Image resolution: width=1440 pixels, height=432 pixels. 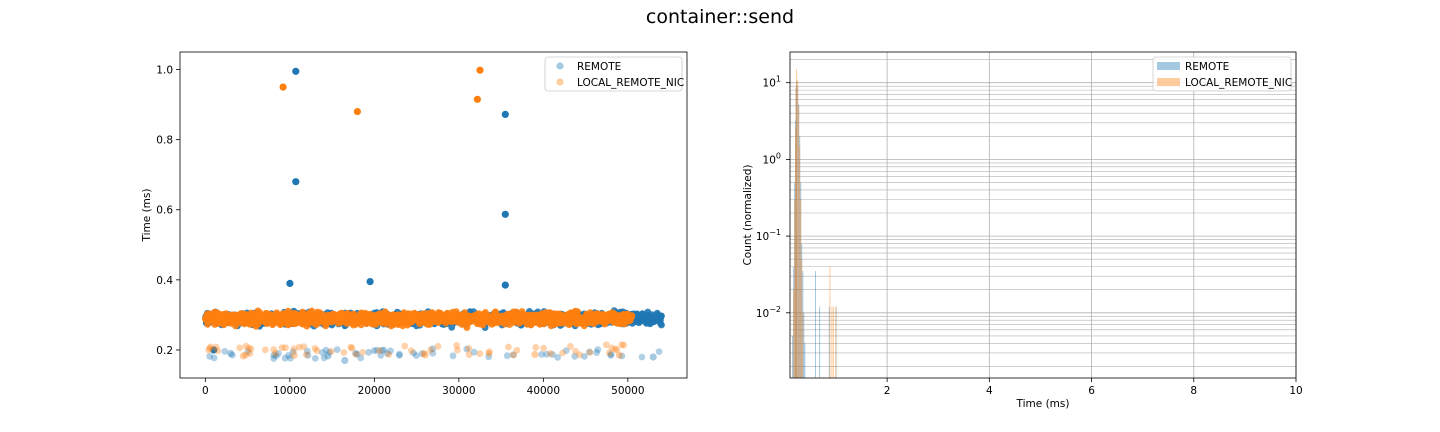 What do you see at coordinates (1238, 83) in the screenshot?
I see `legend-label: LOCAL_REMOTE_NIC` at bounding box center [1238, 83].